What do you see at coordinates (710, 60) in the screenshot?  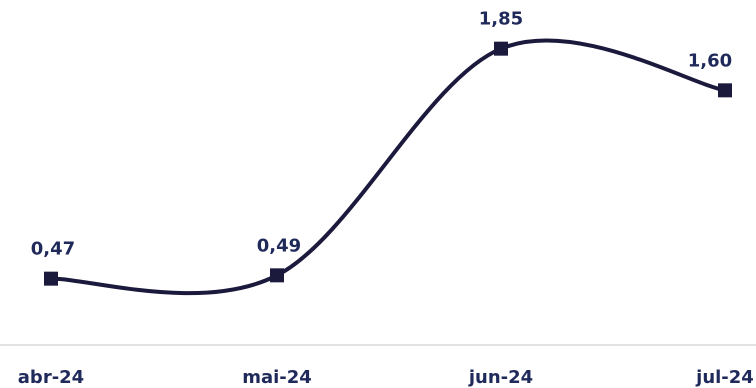 I see `data-label: 1,60` at bounding box center [710, 60].